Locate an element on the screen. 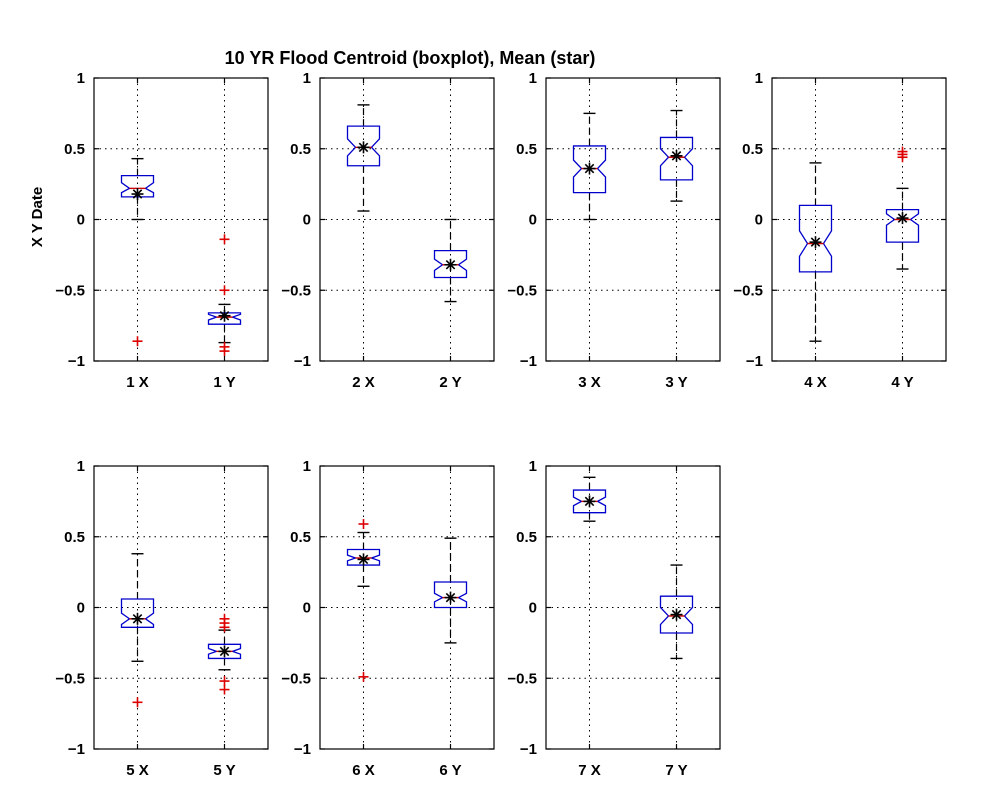 This screenshot has height=799, width=1000. x-tick-label: 5 X is located at coordinates (137, 770).